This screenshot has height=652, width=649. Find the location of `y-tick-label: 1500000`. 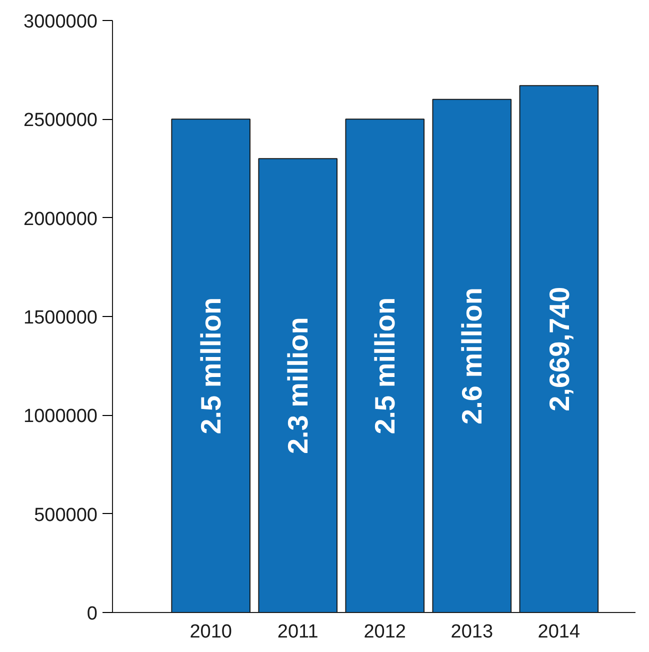

y-tick-label: 1500000 is located at coordinates (61, 318).